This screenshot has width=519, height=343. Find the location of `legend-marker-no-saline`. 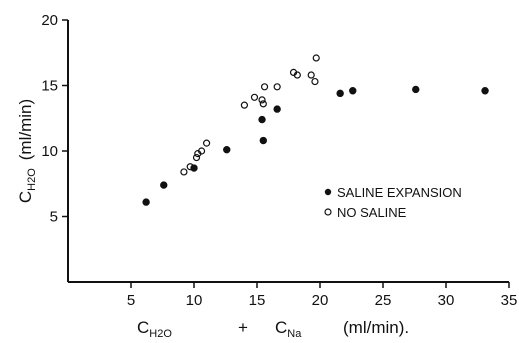

legend-marker-no-saline is located at coordinates (328, 212).